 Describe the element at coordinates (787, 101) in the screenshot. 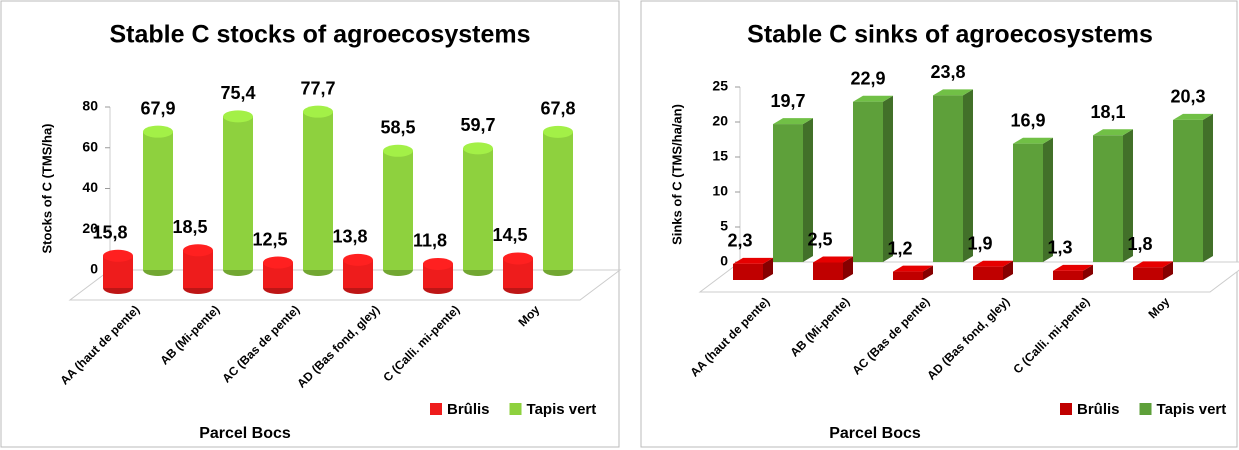

I see `value-label: 19,7` at that location.